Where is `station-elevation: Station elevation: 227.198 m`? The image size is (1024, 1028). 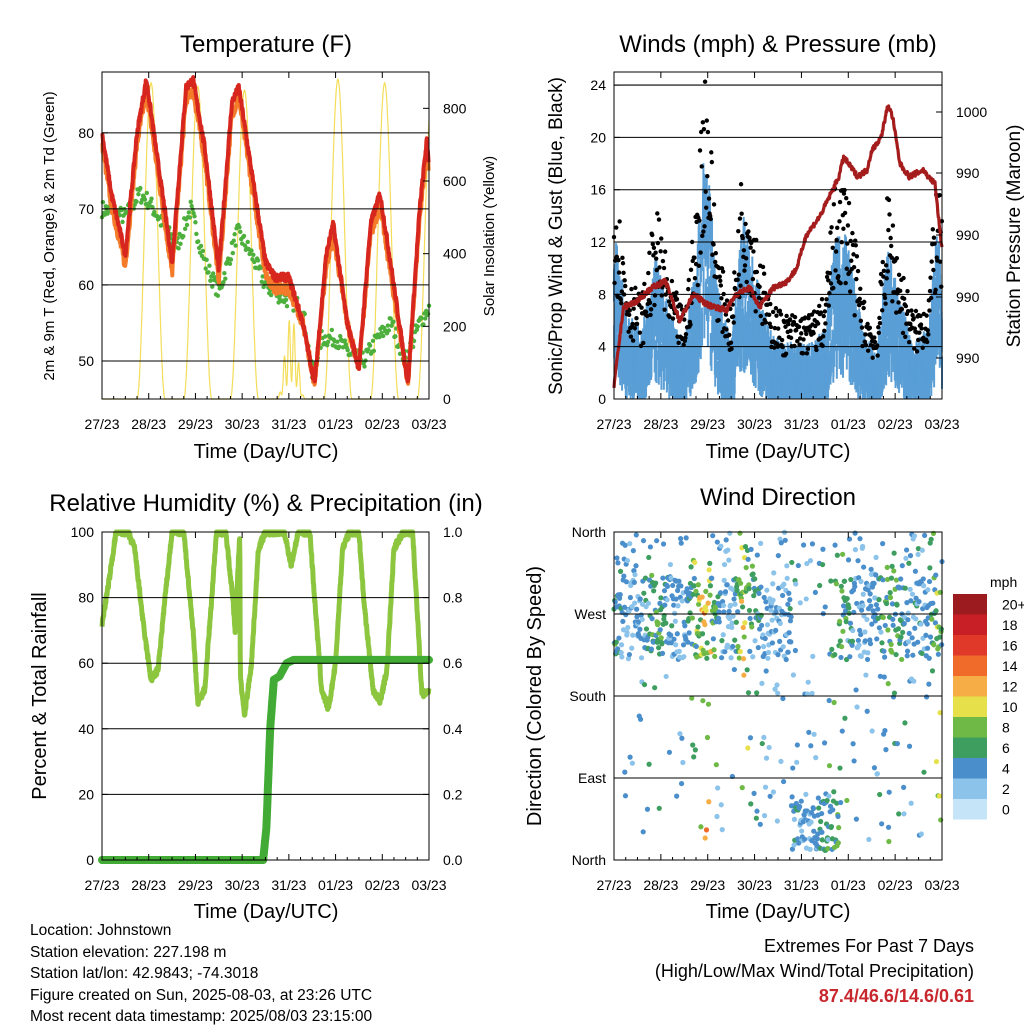
station-elevation: Station elevation: 227.198 m is located at coordinates (128, 952).